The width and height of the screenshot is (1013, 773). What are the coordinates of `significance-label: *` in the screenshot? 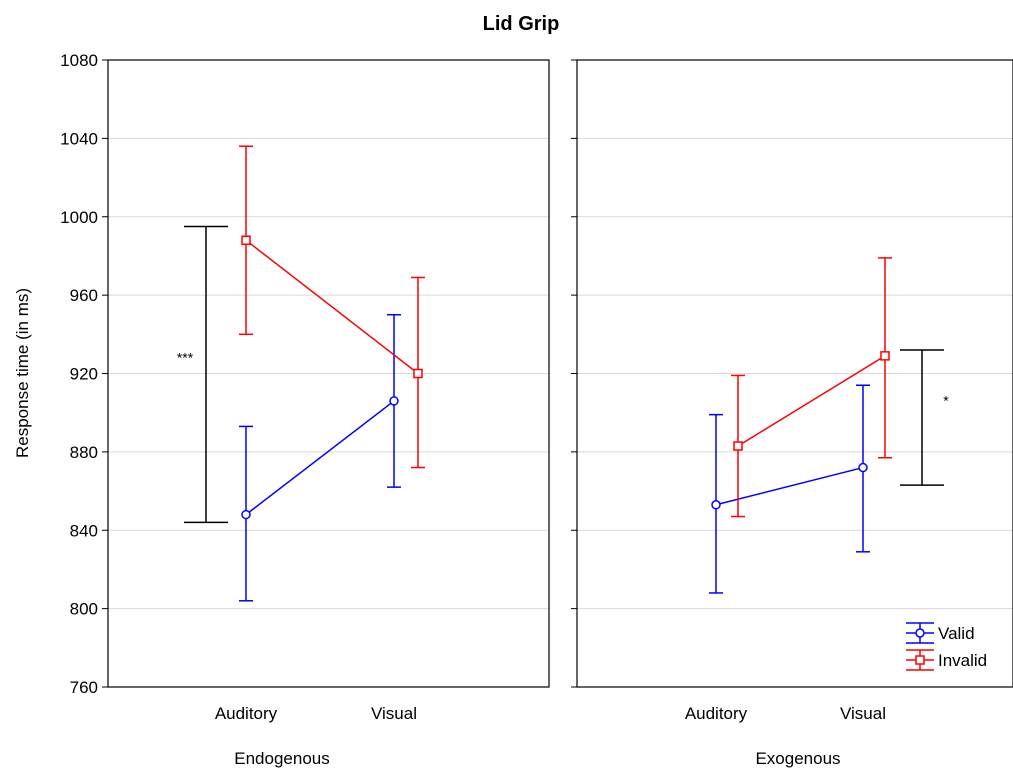 It's located at (946, 401).